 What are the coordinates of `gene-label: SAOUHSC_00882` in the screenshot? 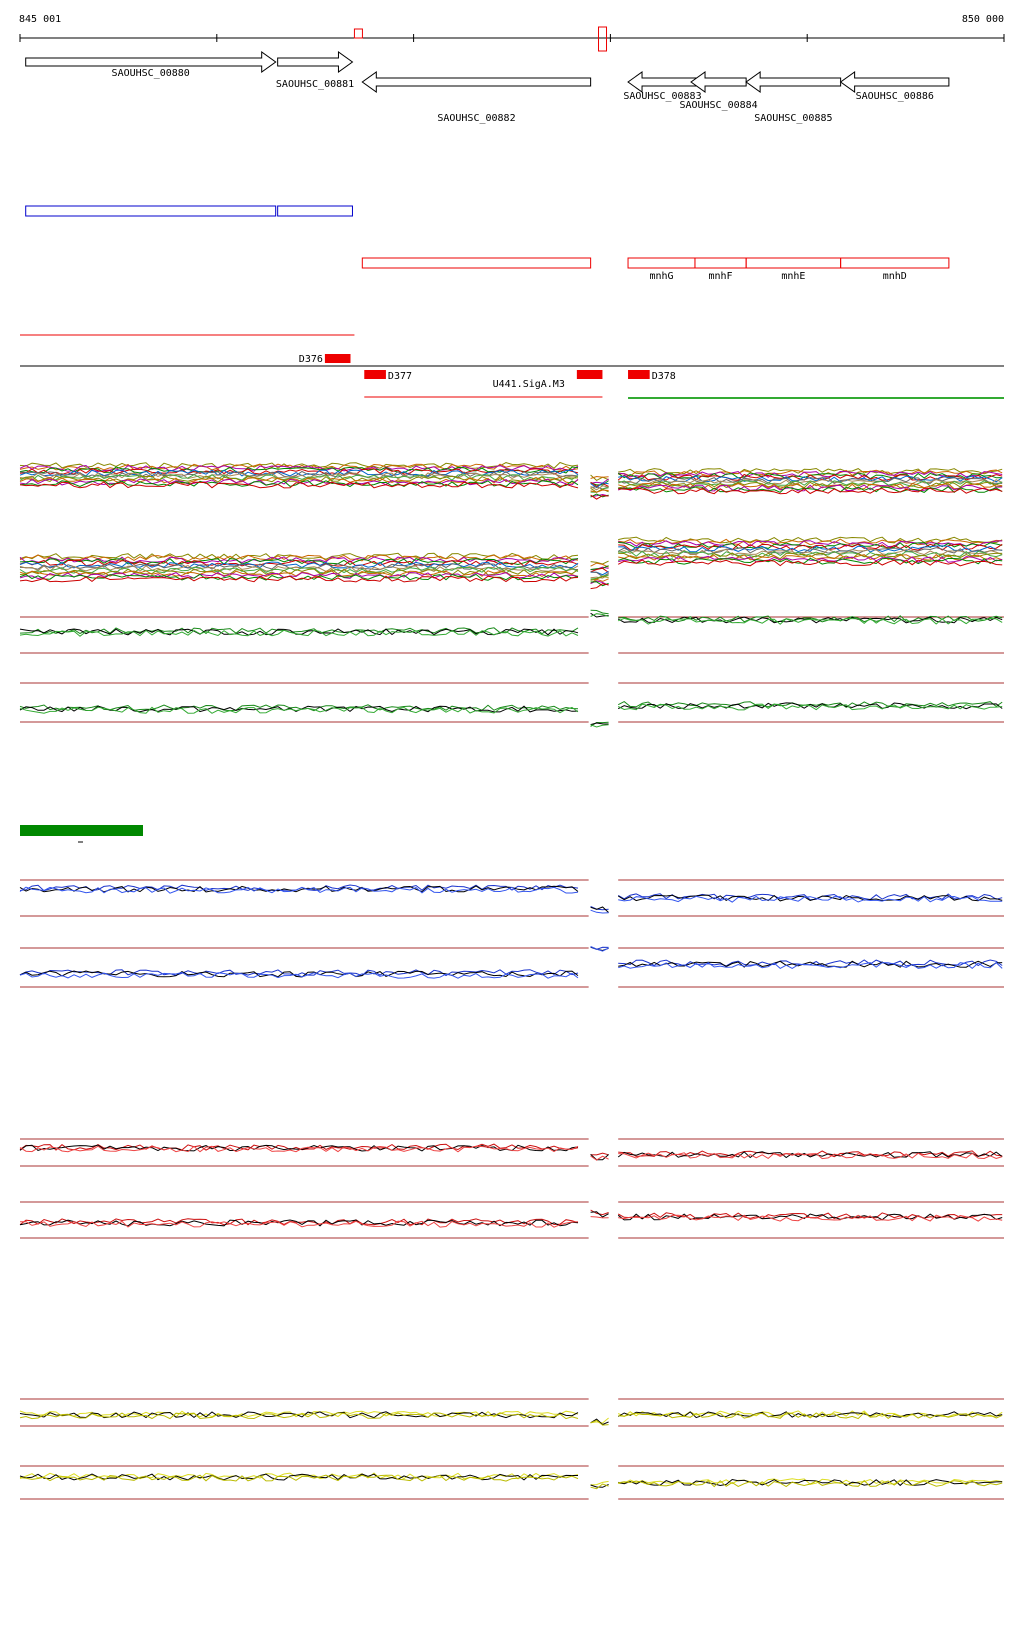 It's located at (476, 118).